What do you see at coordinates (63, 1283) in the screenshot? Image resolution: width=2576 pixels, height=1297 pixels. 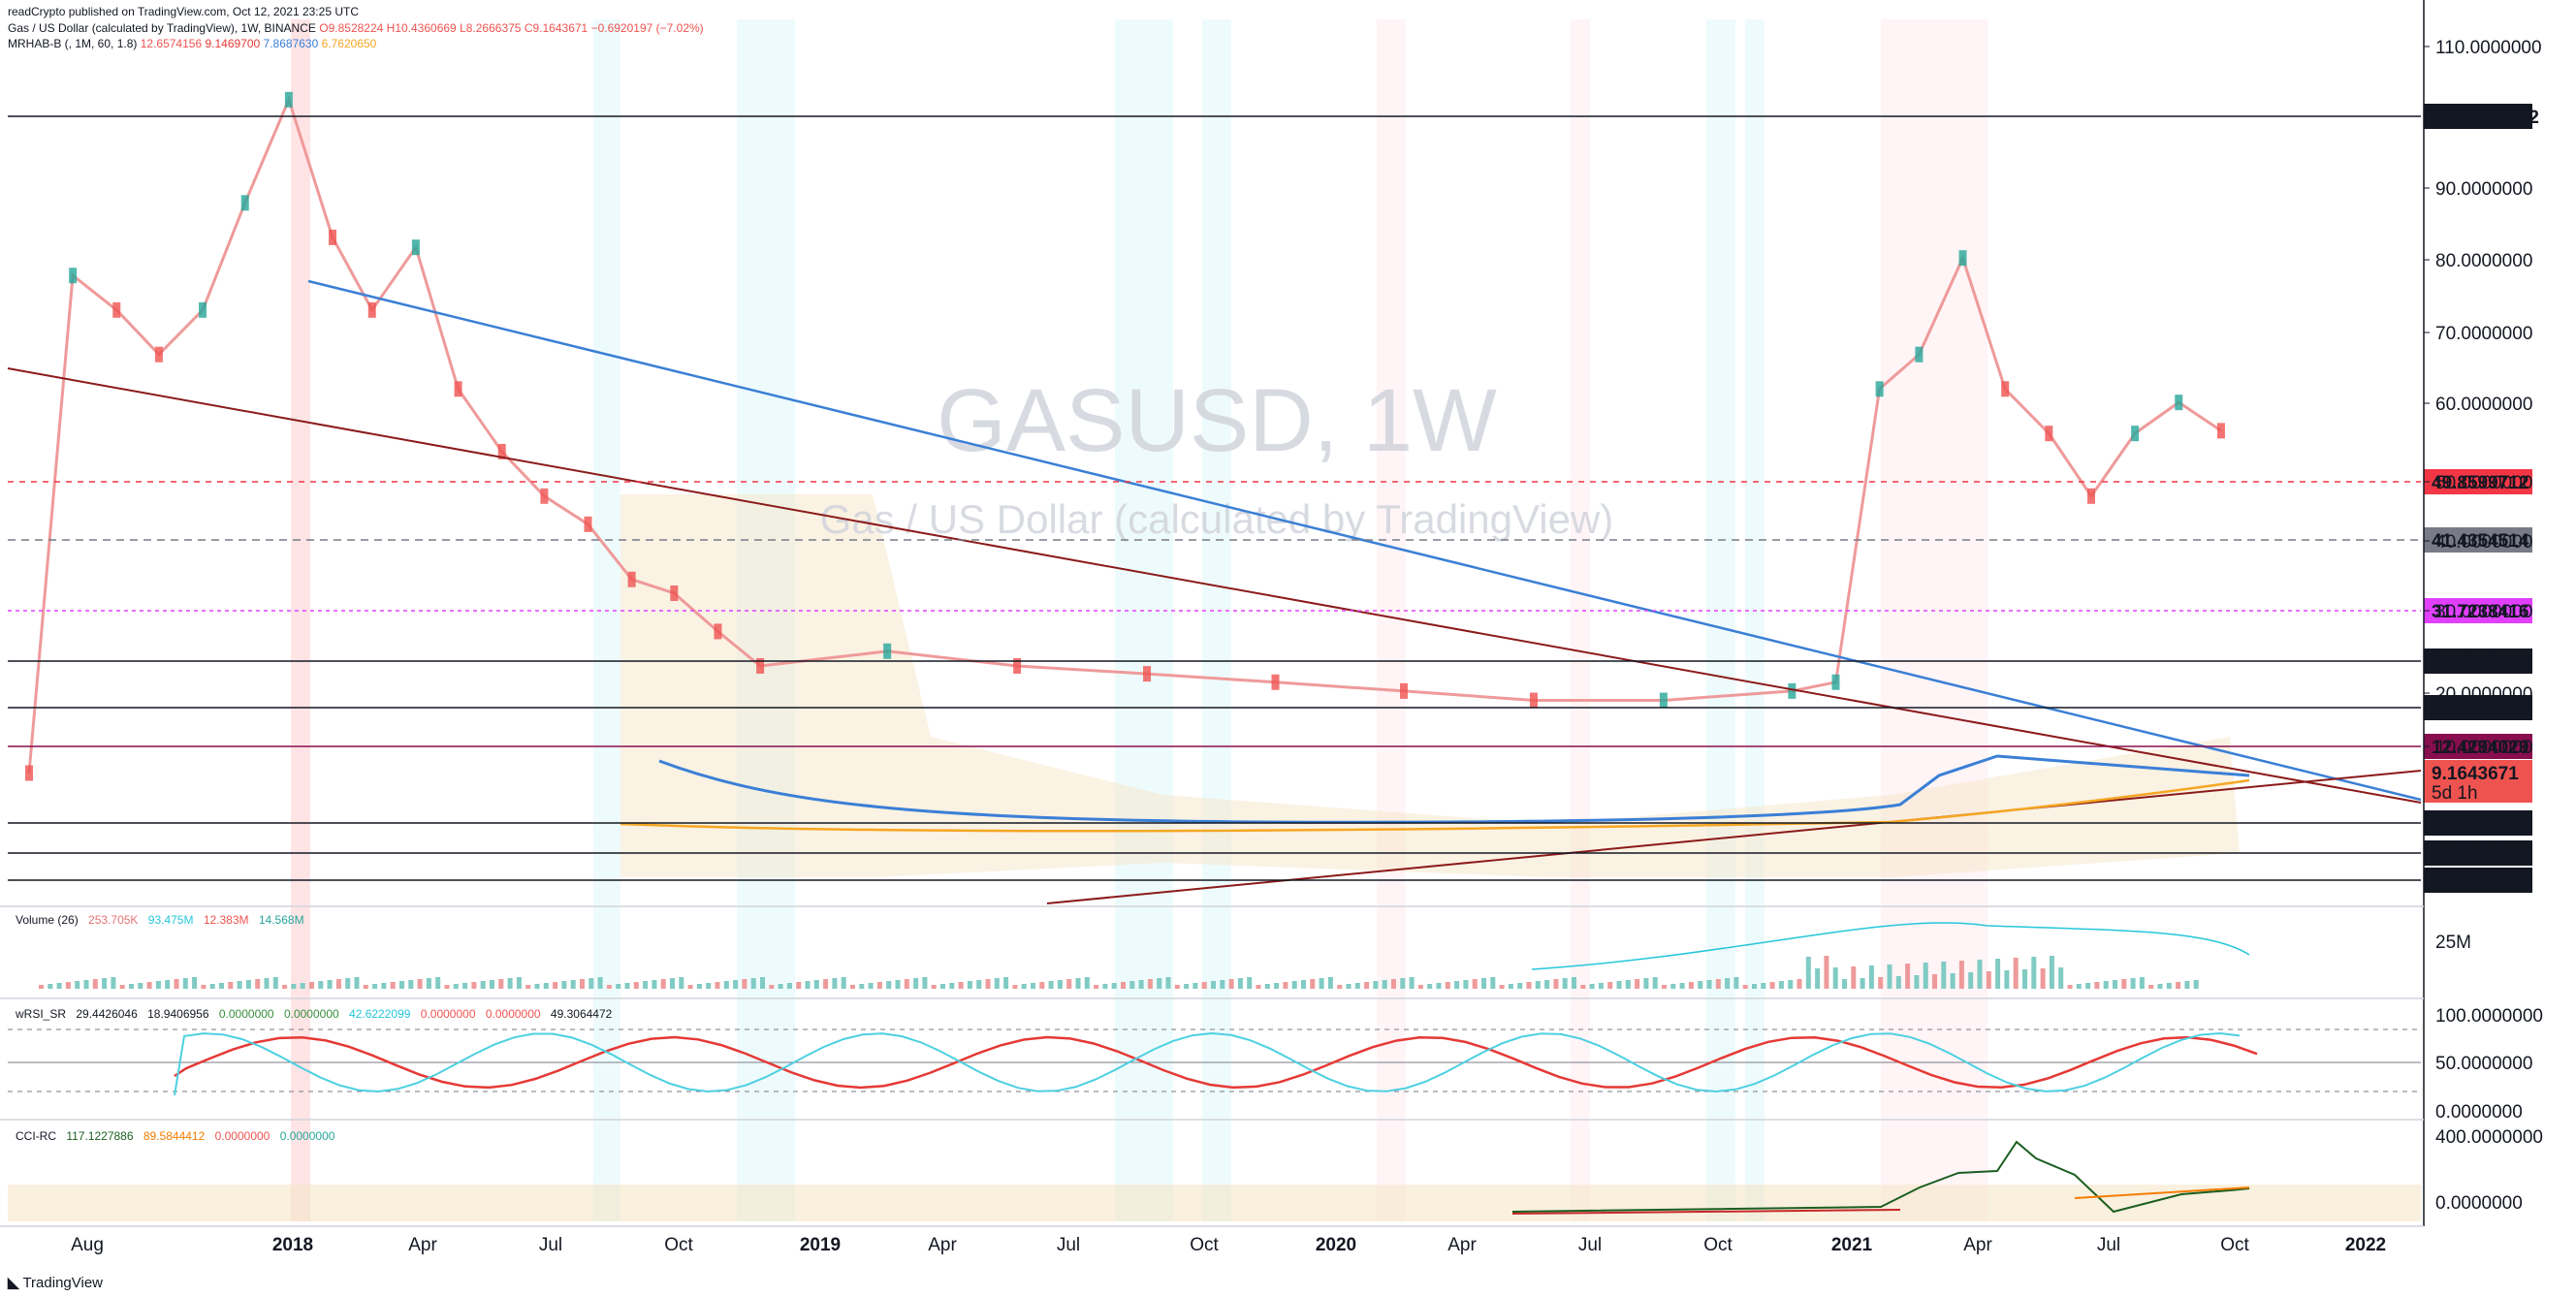 I see `tradingview-brand: TradingView` at bounding box center [63, 1283].